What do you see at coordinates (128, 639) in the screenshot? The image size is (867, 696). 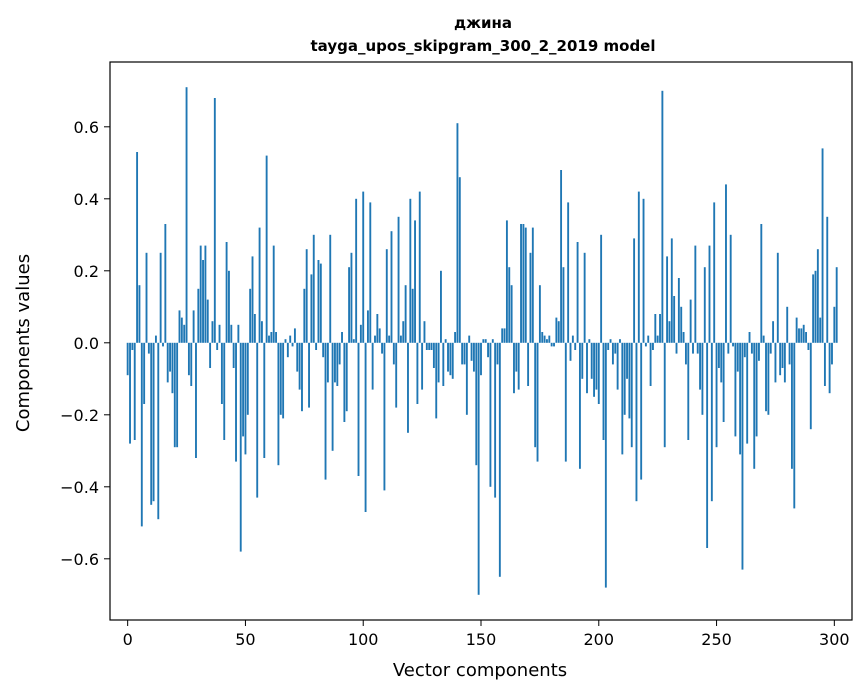 I see `x-tick-label: 0` at bounding box center [128, 639].